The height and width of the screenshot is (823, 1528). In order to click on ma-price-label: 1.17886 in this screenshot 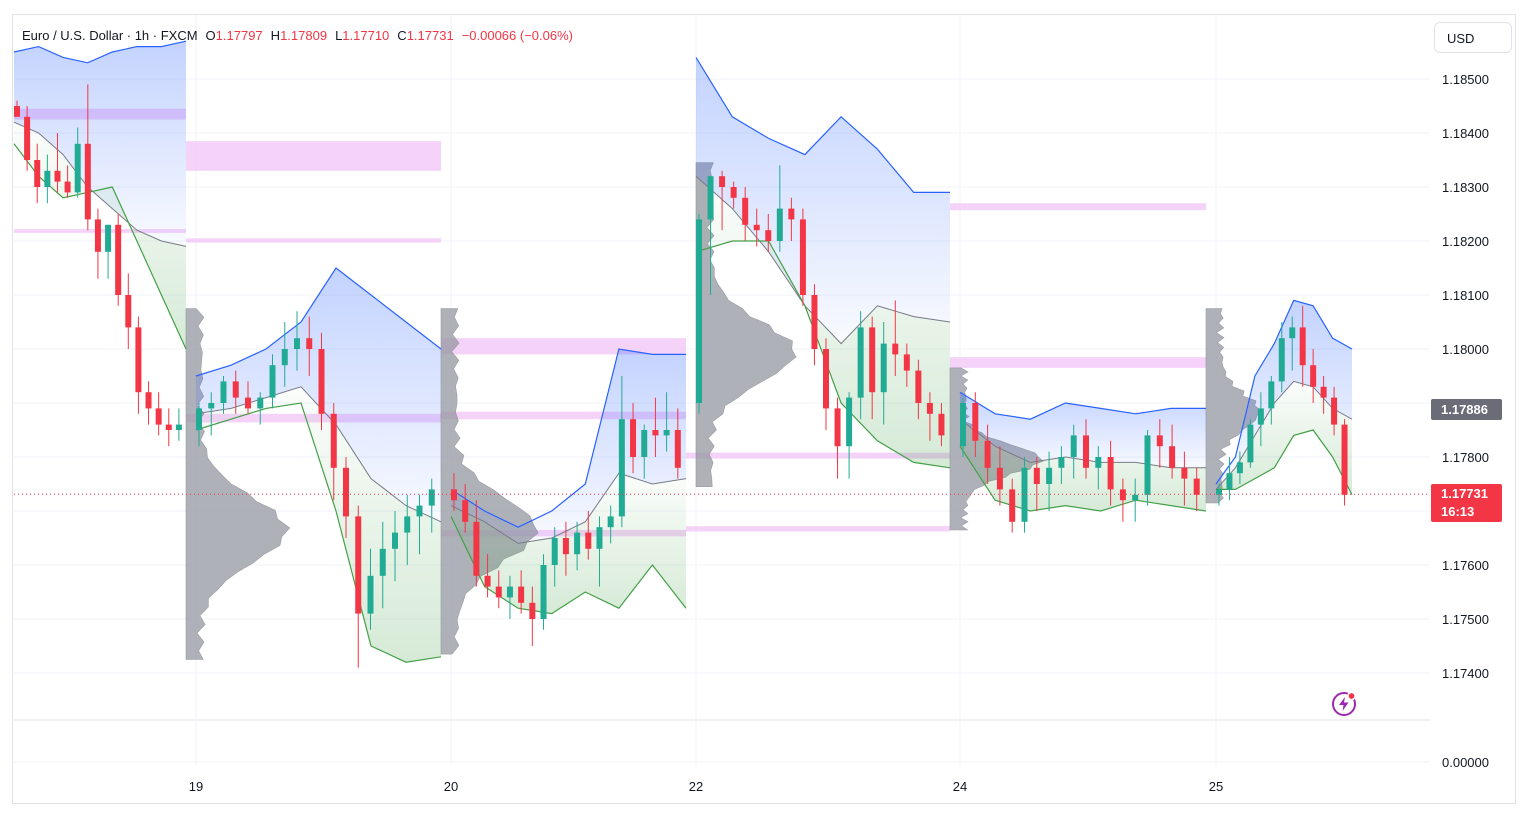, I will do `click(1466, 409)`.